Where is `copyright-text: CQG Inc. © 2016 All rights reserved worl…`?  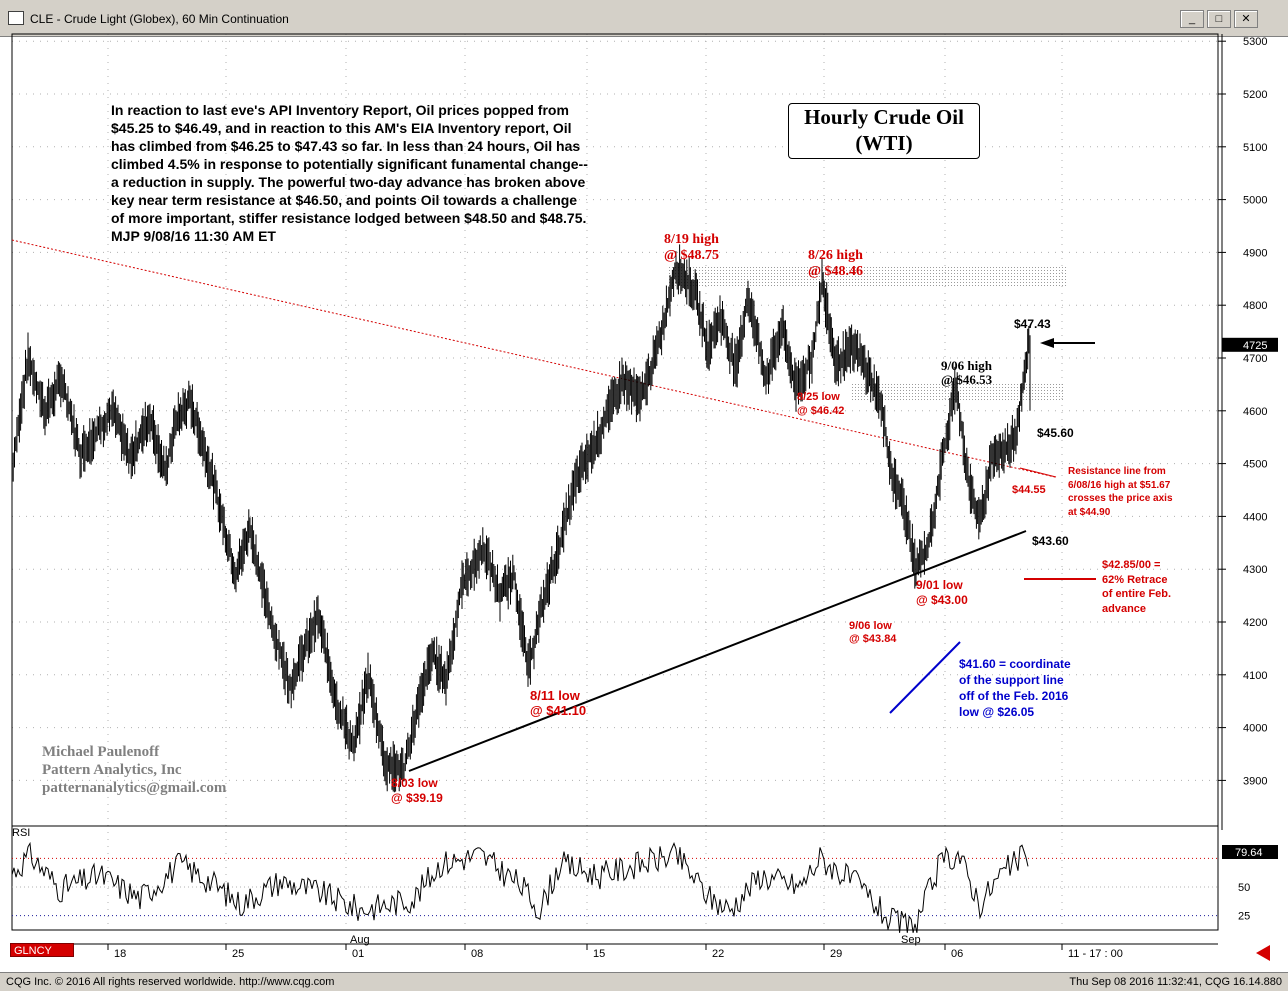 copyright-text: CQG Inc. © 2016 All rights reserved worl… is located at coordinates (170, 982).